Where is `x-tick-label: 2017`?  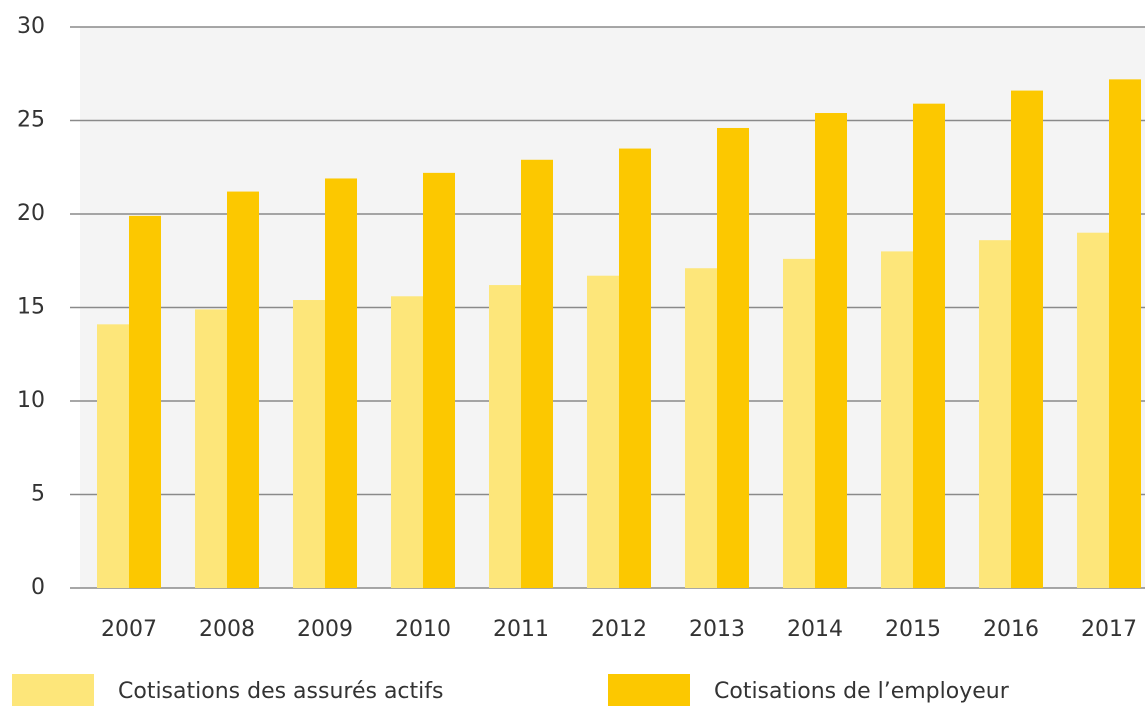
x-tick-label: 2017 is located at coordinates (1109, 629).